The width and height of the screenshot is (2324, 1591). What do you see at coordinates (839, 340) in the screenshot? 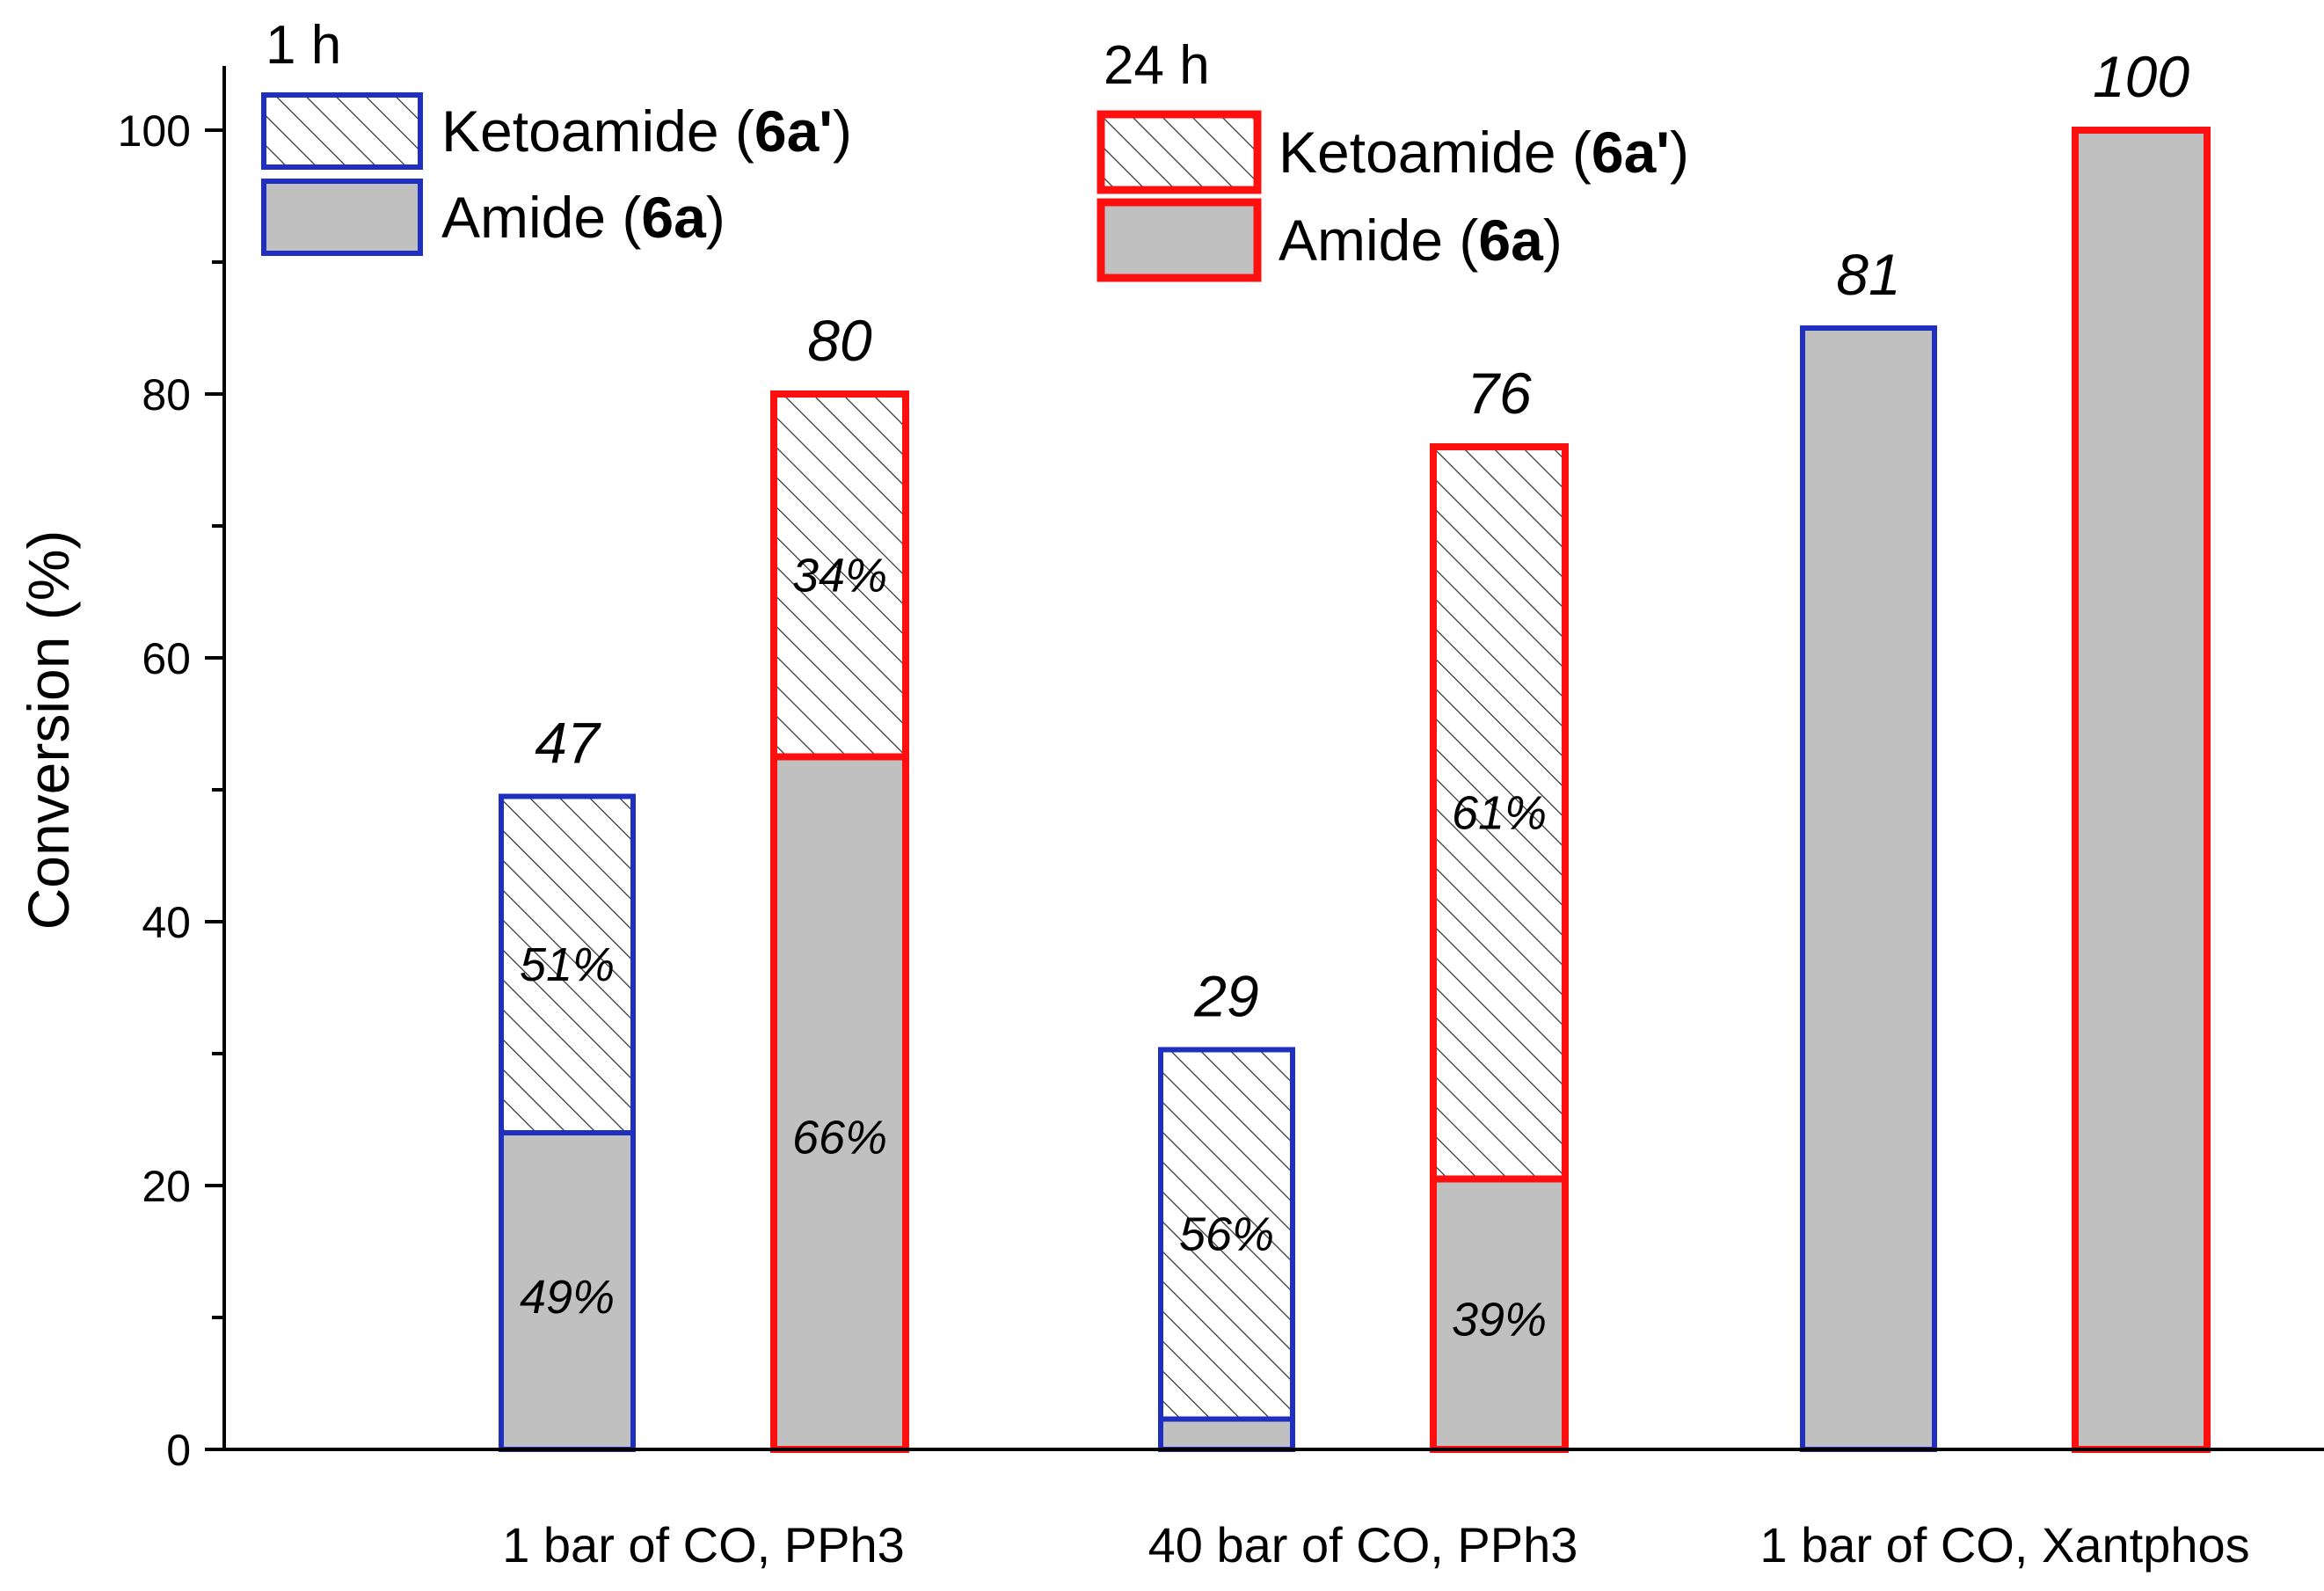
I see `bar-total-label: 80` at bounding box center [839, 340].